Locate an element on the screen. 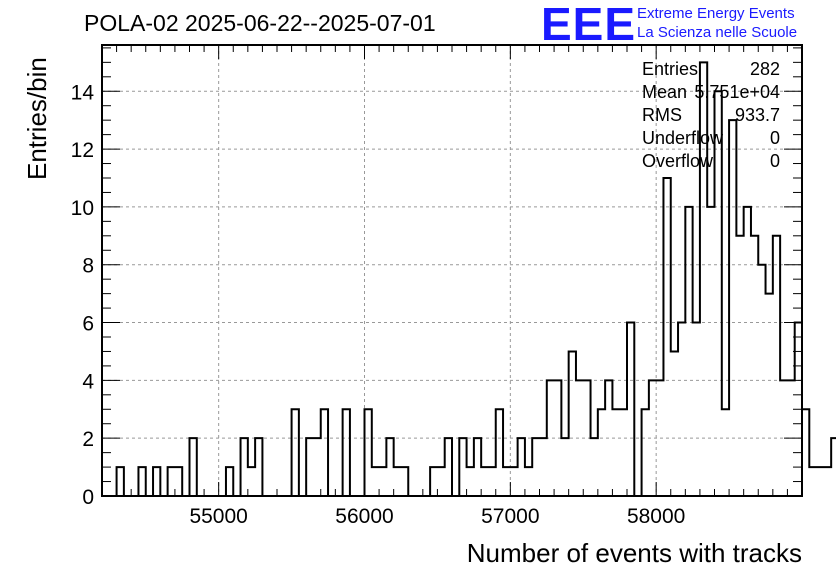  stat-value: 0 is located at coordinates (774, 161).